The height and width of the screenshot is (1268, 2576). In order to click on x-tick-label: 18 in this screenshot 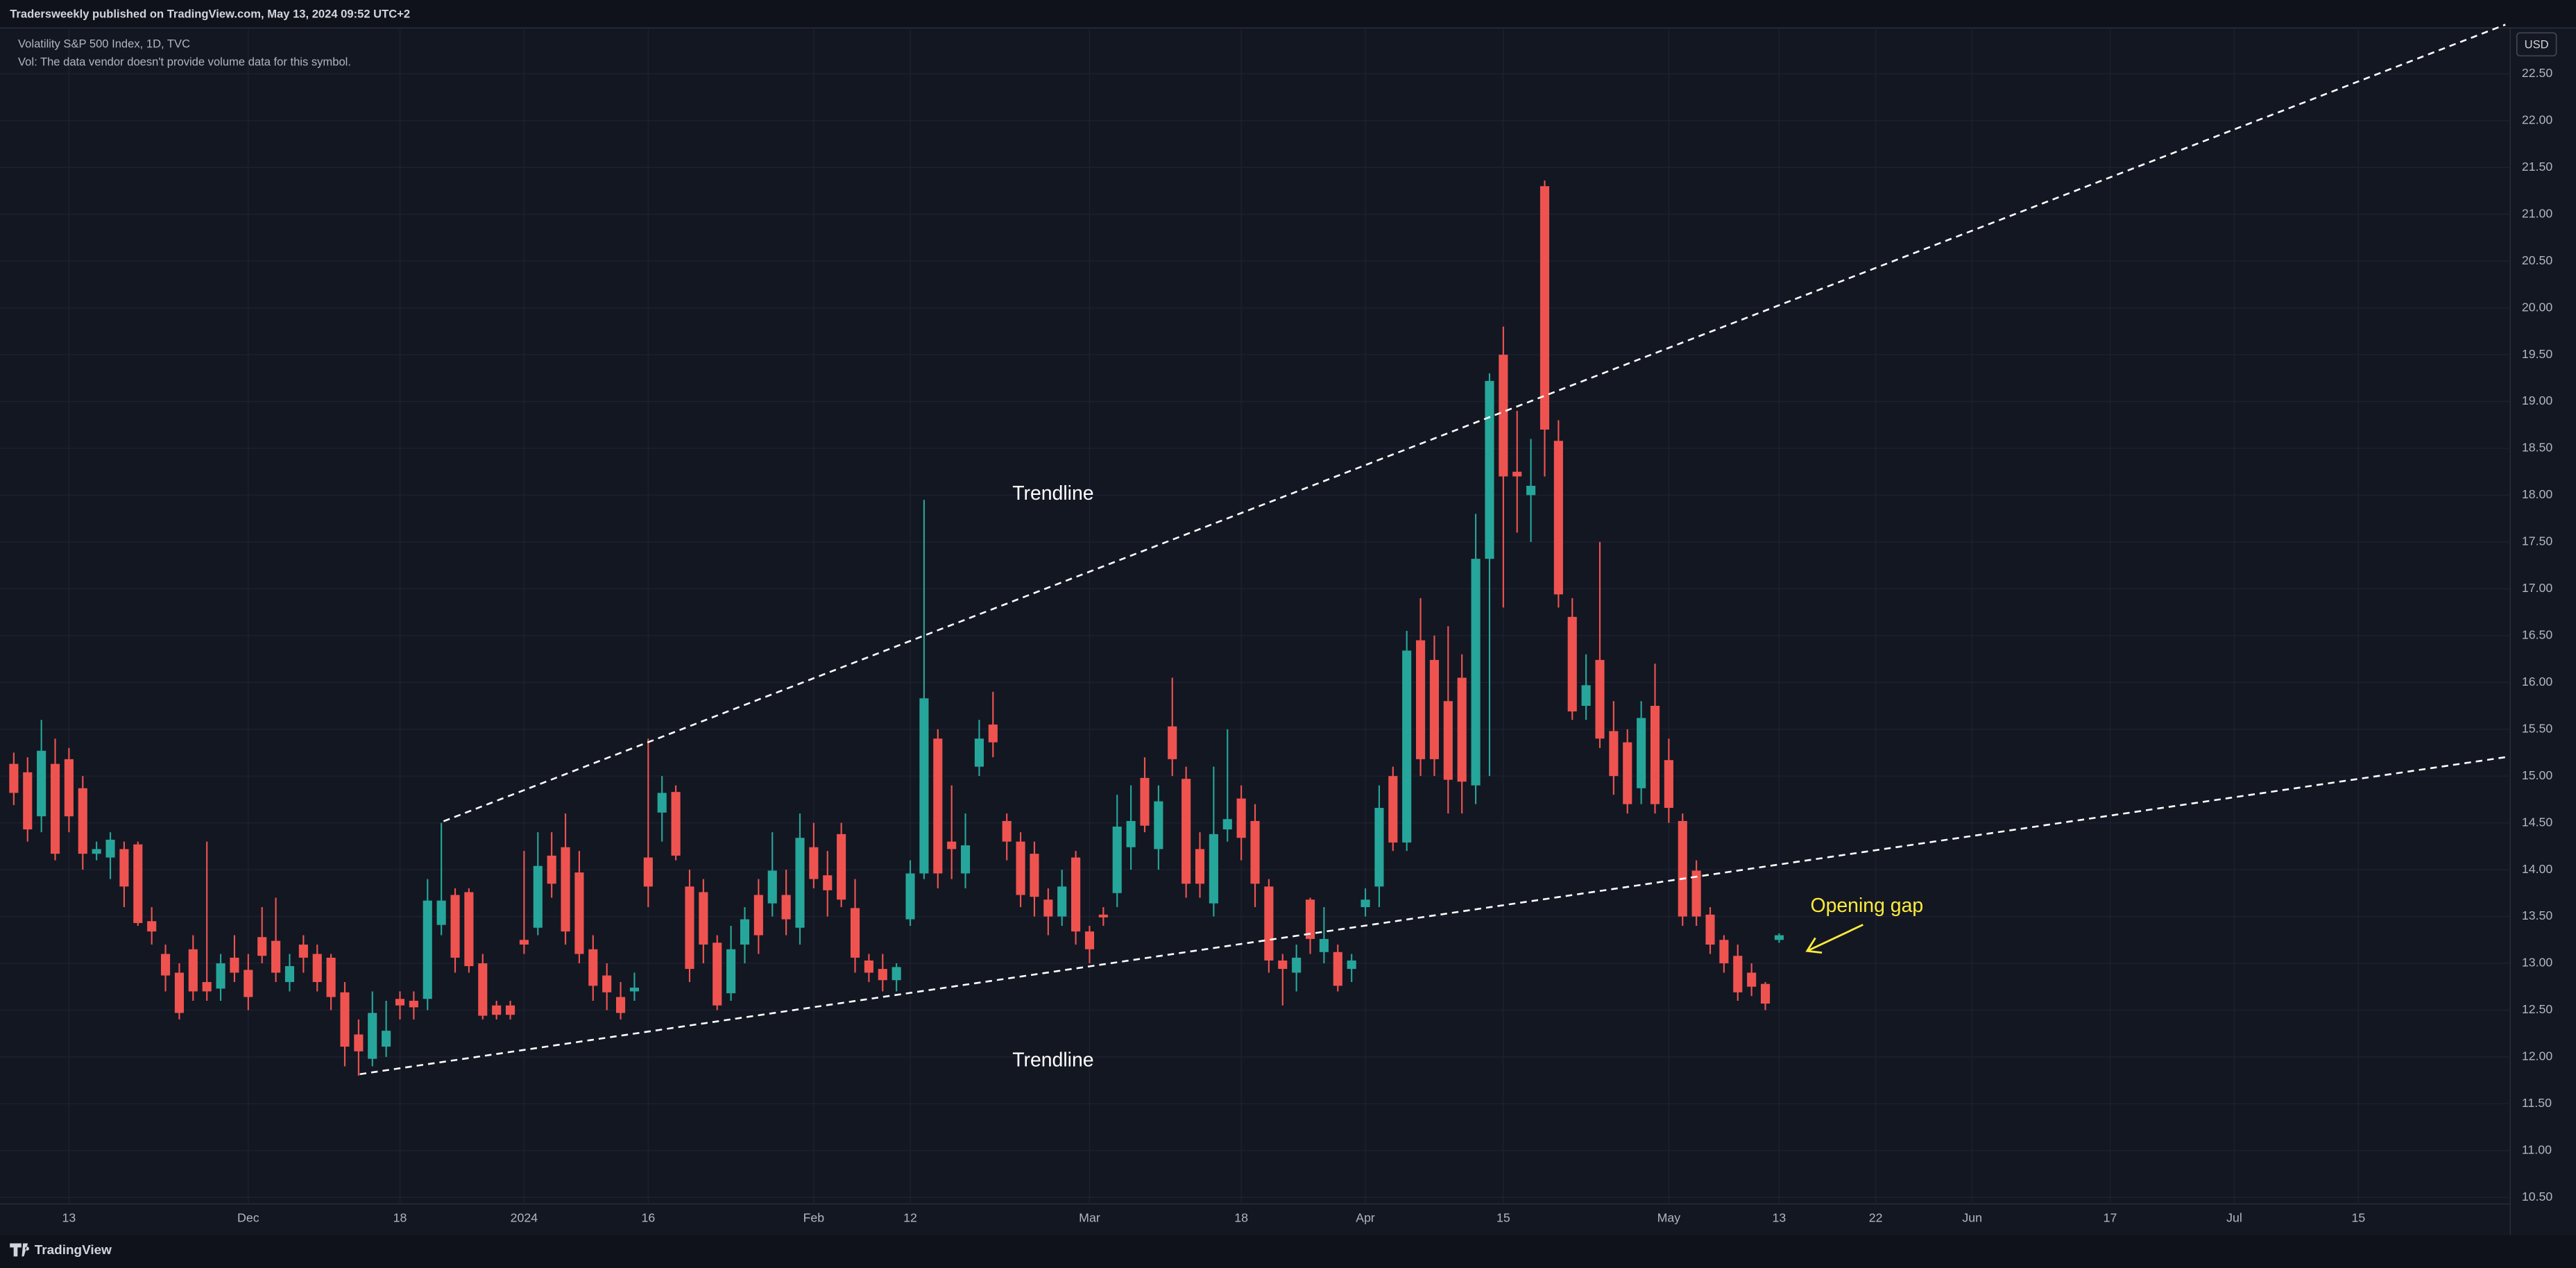, I will do `click(1241, 1218)`.